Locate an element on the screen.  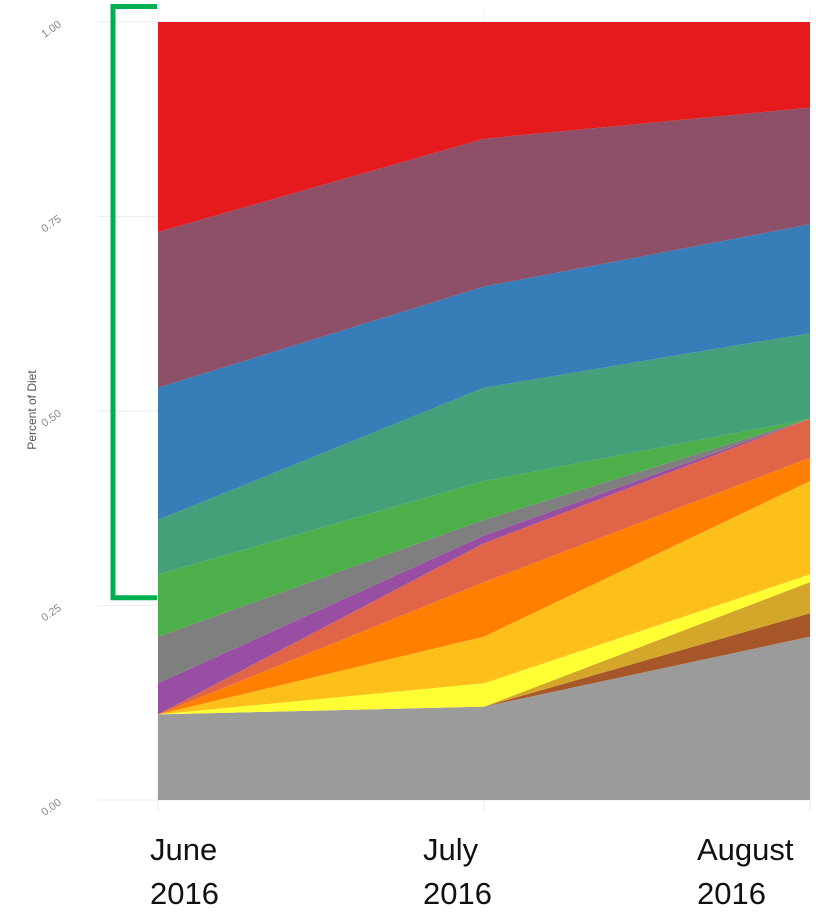
y-tick-label-2: 0.50 is located at coordinates (51, 419).